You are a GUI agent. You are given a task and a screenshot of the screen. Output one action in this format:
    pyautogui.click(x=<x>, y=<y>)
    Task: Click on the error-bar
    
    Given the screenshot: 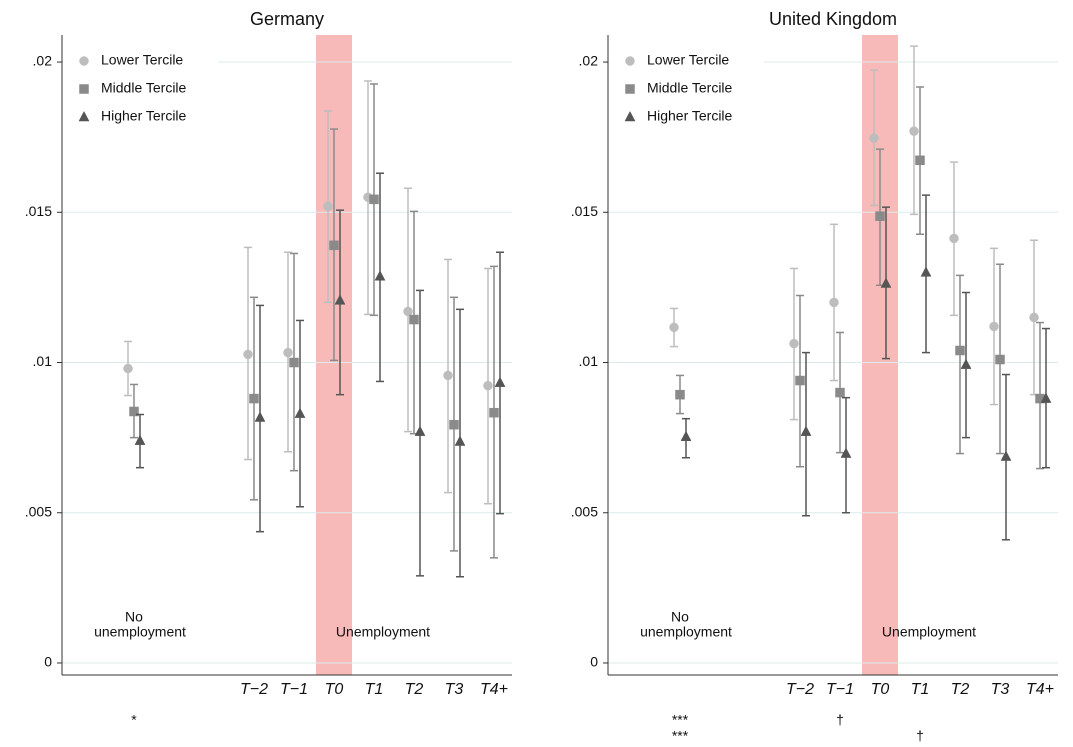 What is the action you would take?
    pyautogui.click(x=960, y=364)
    